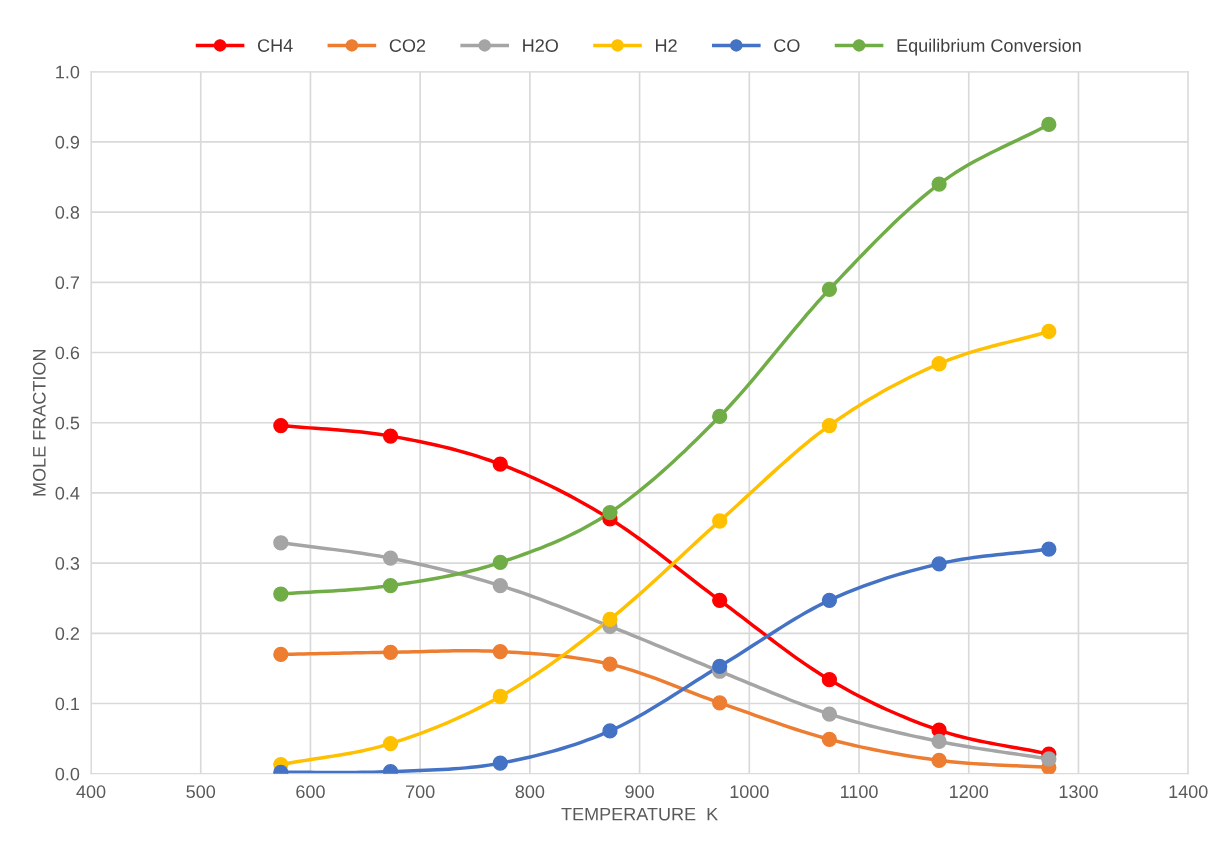 This screenshot has width=1230, height=854. I want to click on x-tick-label: 1200, so click(969, 792).